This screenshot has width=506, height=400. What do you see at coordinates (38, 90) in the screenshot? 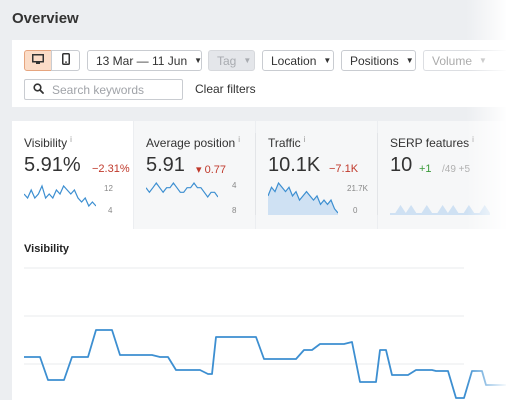
I see `search-icon` at bounding box center [38, 90].